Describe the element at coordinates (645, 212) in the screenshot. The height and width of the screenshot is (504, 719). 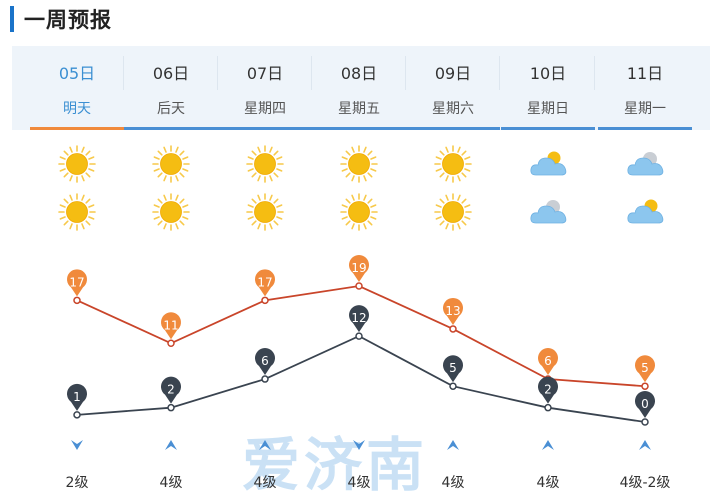
I see `cloud-sun-icon` at that location.